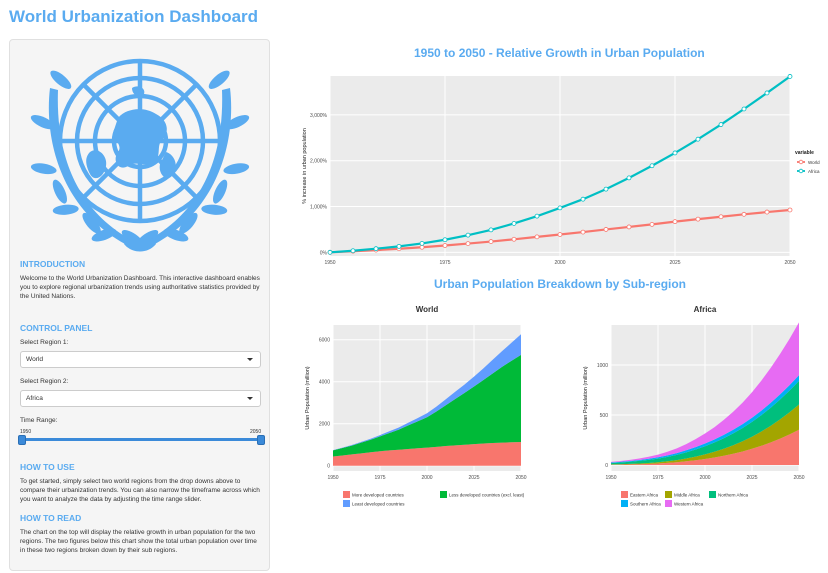 The height and width of the screenshot is (573, 828). Describe the element at coordinates (26, 432) in the screenshot. I see `time-range-min-label: 1950` at that location.